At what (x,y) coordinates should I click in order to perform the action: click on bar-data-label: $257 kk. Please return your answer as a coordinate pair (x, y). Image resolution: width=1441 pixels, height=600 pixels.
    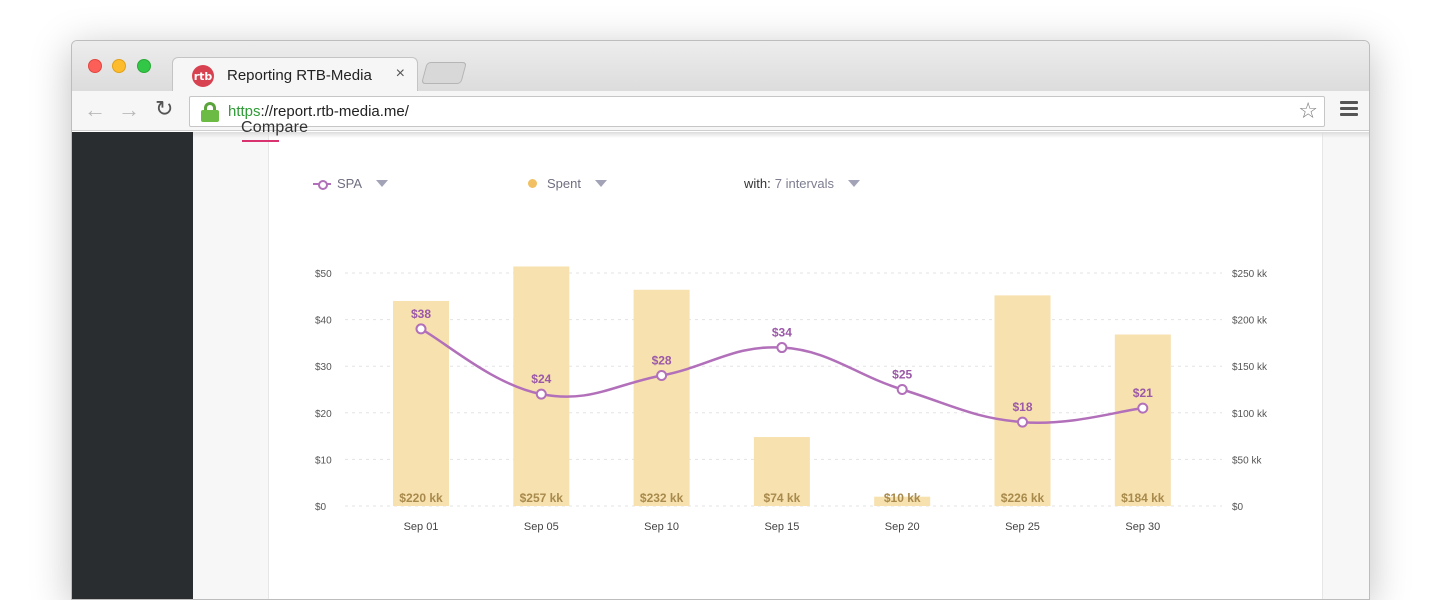
    Looking at the image, I should click on (542, 498).